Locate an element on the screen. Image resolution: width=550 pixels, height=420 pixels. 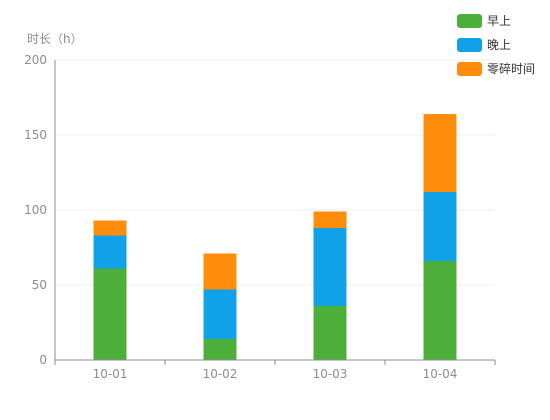
y-tick-label: 100 is located at coordinates (35, 210).